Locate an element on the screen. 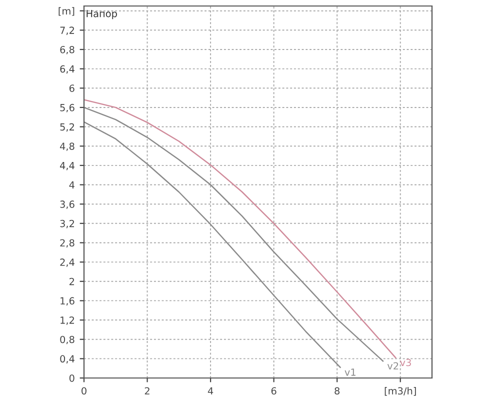 The height and width of the screenshot is (400, 500). y-tick-label: [m] is located at coordinates (66, 11).